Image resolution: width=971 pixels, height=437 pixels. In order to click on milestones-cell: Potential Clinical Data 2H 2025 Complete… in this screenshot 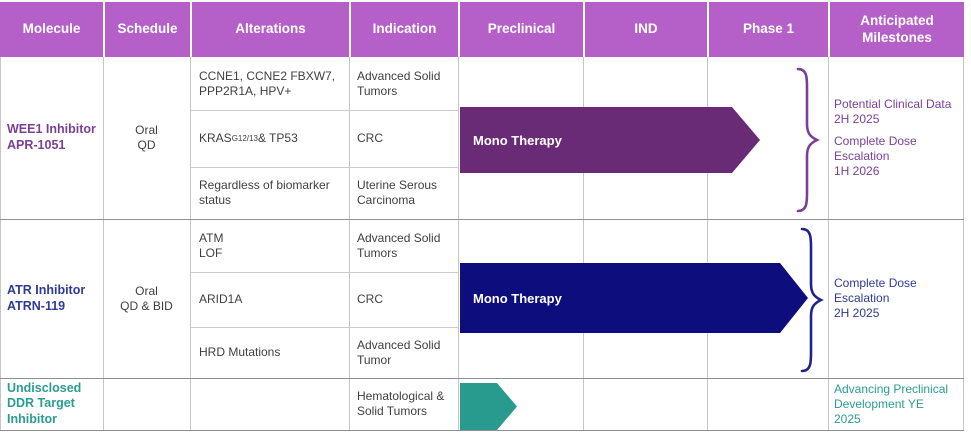, I will do `click(897, 138)`.